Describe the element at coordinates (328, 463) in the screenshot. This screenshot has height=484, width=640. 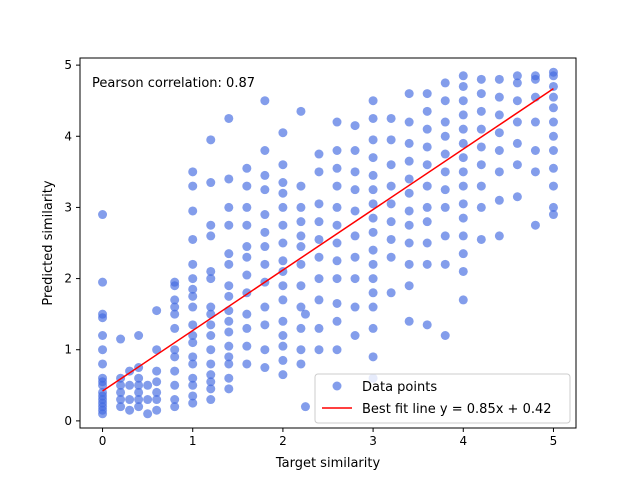
I see `x-axis-label: Target similarity` at that location.